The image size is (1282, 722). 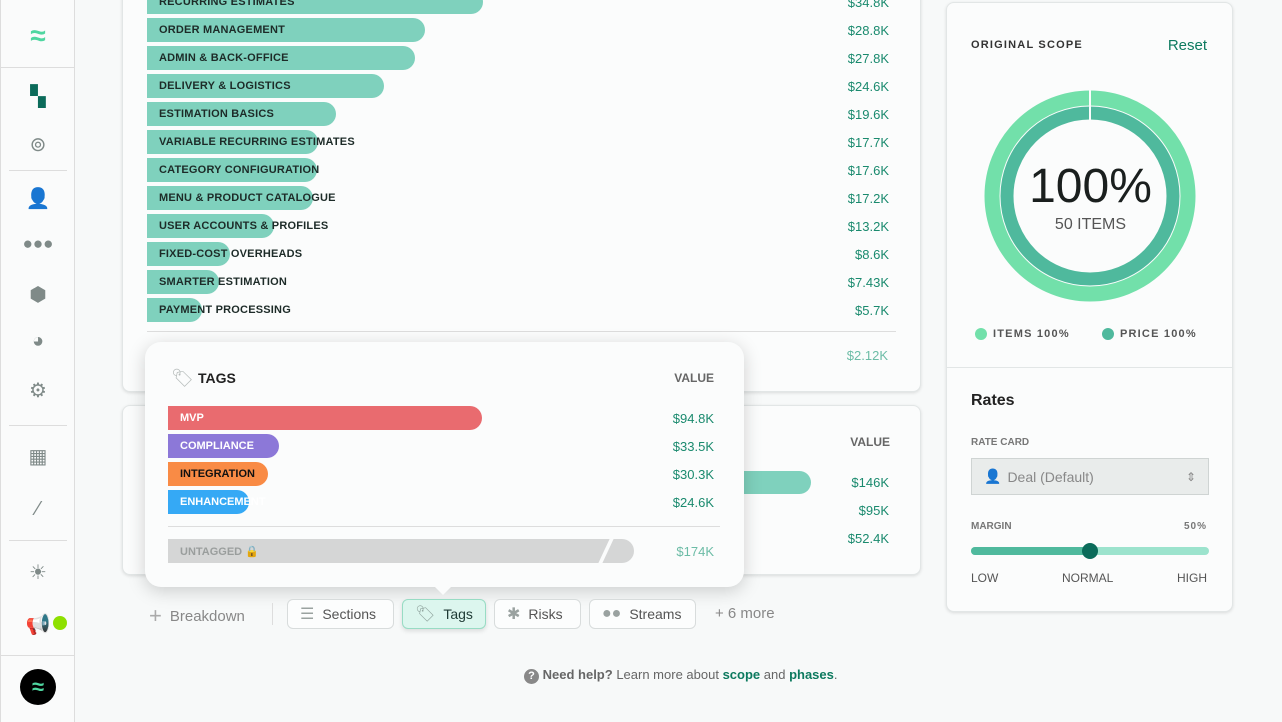 I want to click on tag-label: COMPLIANCE, so click(x=217, y=446).